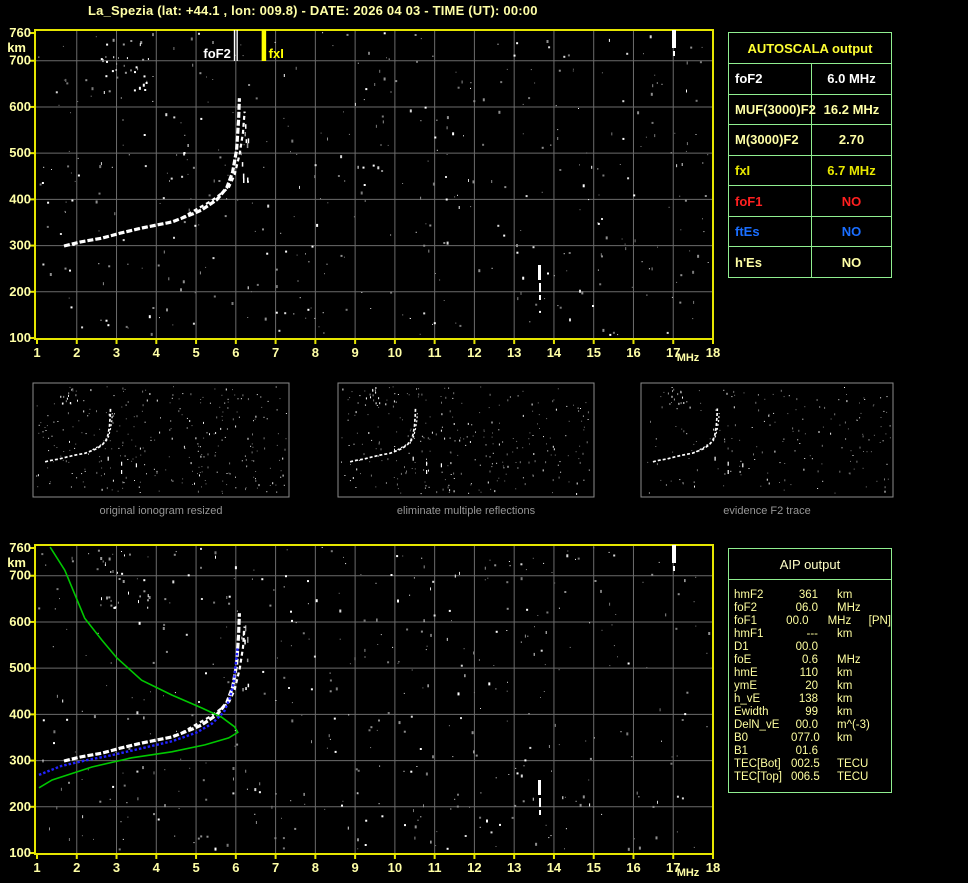 Image resolution: width=968 pixels, height=883 pixels. I want to click on autoscala-table-header: AUTOSCALA output, so click(810, 48).